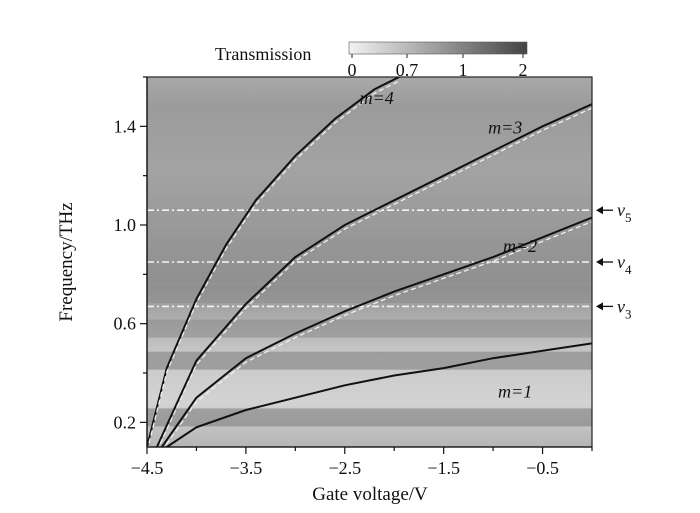 Image resolution: width=700 pixels, height=513 pixels. I want to click on plasmon-curve-m1, so click(379, 394).